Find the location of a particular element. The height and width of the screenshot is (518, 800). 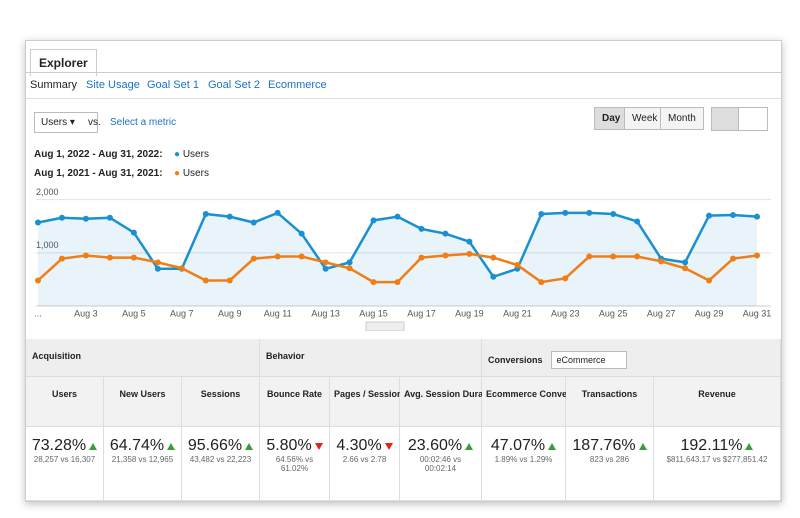

compare: $811,643.17 vs $277,851.42 is located at coordinates (717, 459).